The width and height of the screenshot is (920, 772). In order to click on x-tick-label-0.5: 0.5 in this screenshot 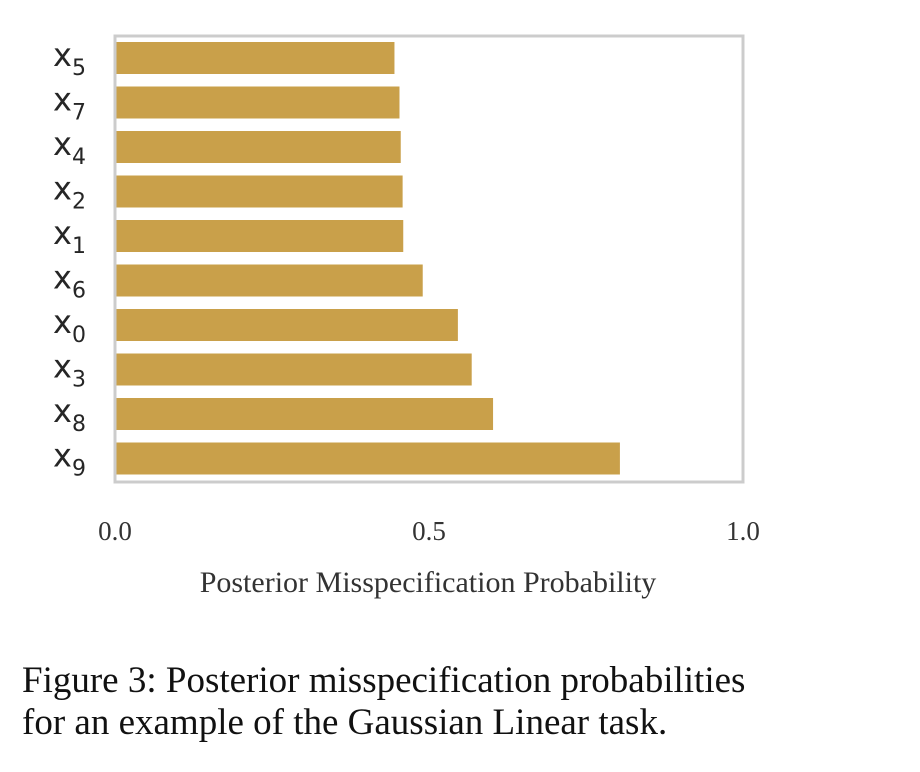, I will do `click(429, 531)`.